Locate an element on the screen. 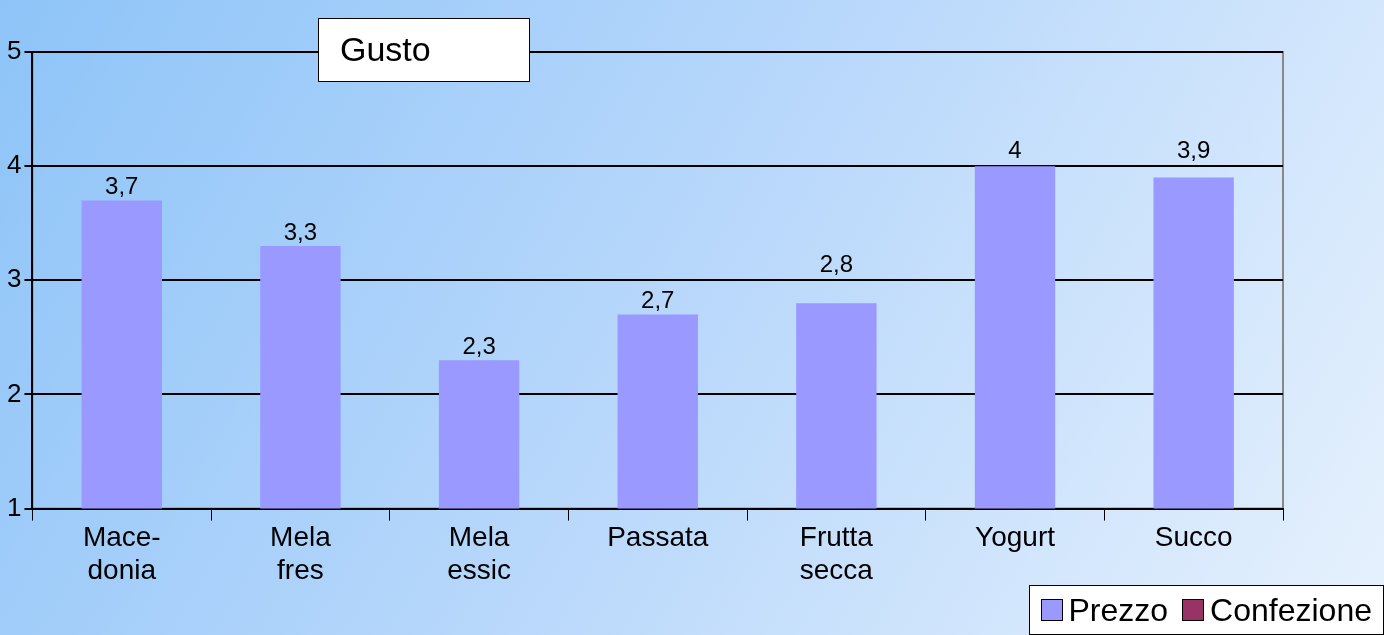 The height and width of the screenshot is (635, 1384). x-tick-label: Mela essic is located at coordinates (479, 553).